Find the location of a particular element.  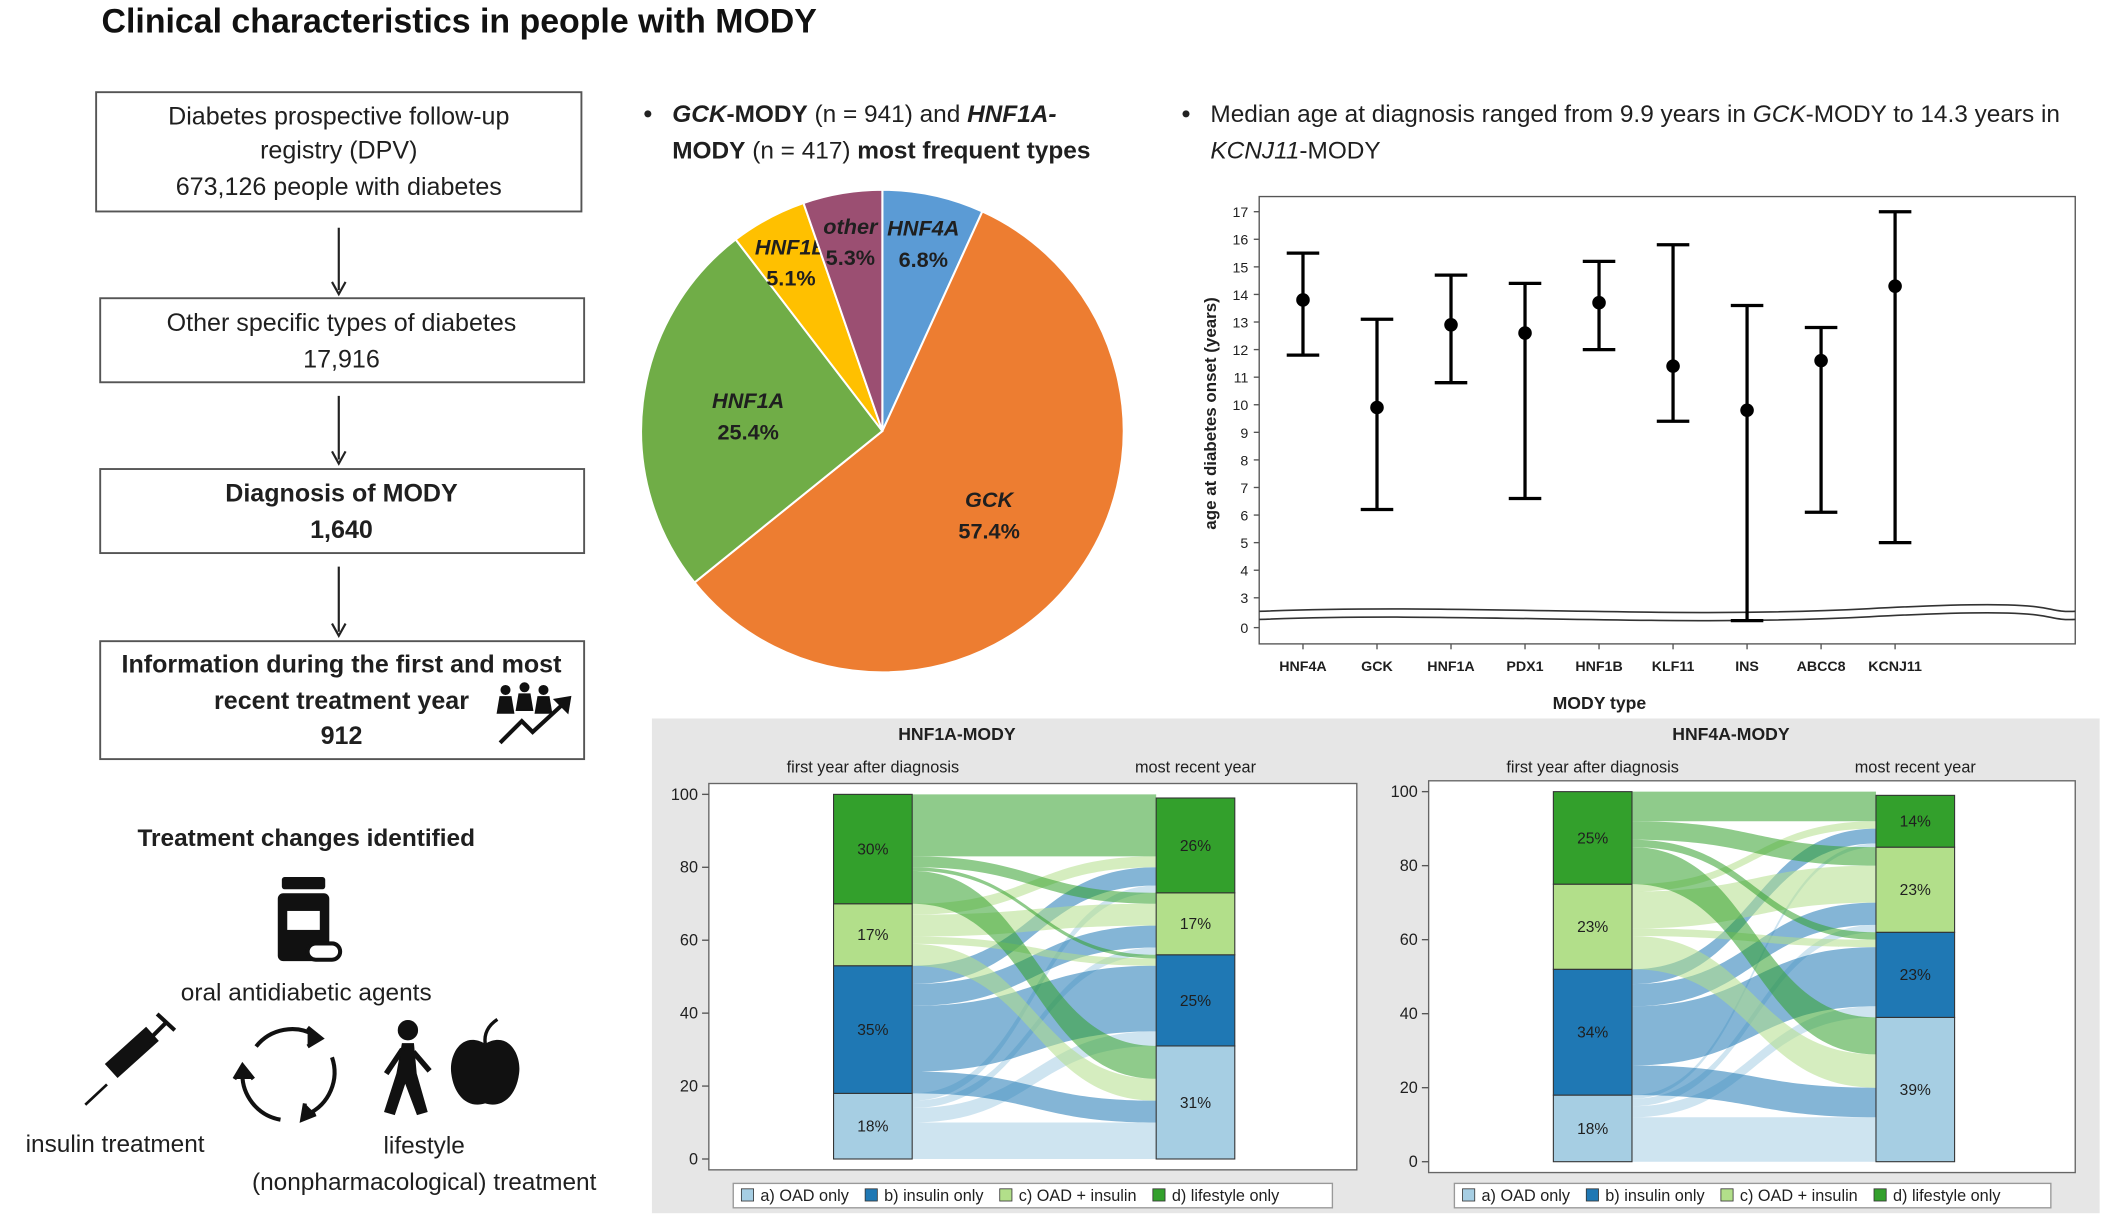

run: (n = 941) and is located at coordinates (887, 114).